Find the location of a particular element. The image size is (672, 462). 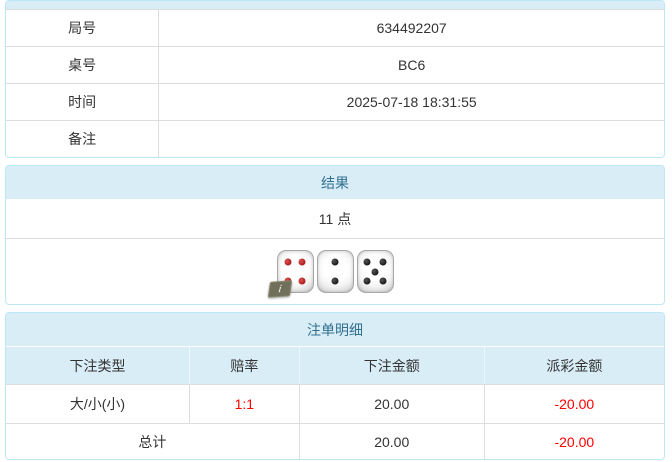

dice-row-images: i is located at coordinates (335, 271).